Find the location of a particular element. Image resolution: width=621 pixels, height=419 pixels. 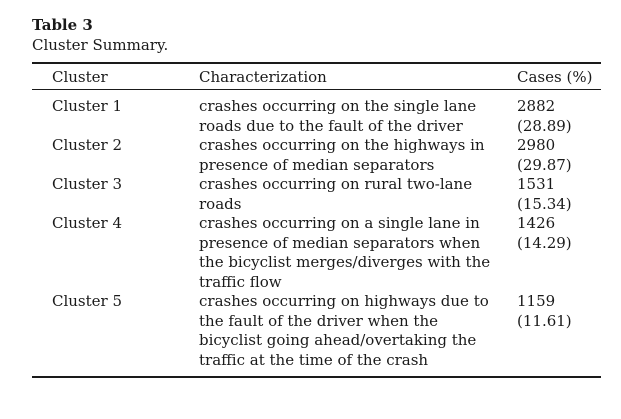

cases-cell: 1426 (14.29) is located at coordinates (544, 233).